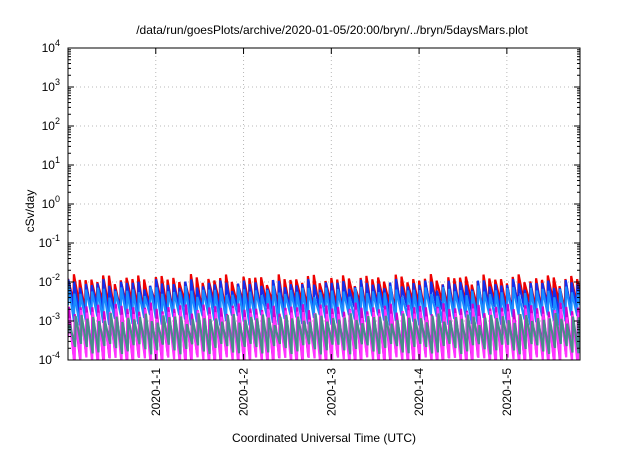 The width and height of the screenshot is (640, 453). I want to click on y-tick-label: 10⁻¹, so click(49, 241).